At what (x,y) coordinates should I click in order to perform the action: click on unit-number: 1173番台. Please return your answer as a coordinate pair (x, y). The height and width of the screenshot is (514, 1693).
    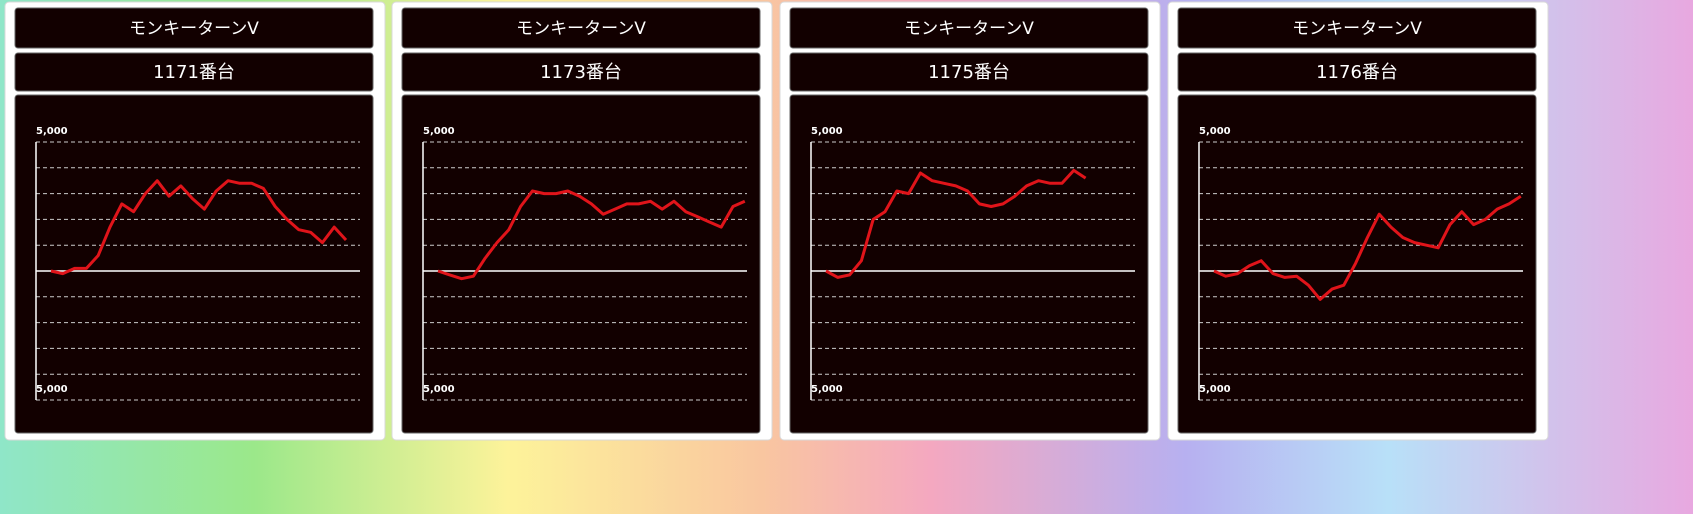
    Looking at the image, I should click on (581, 72).